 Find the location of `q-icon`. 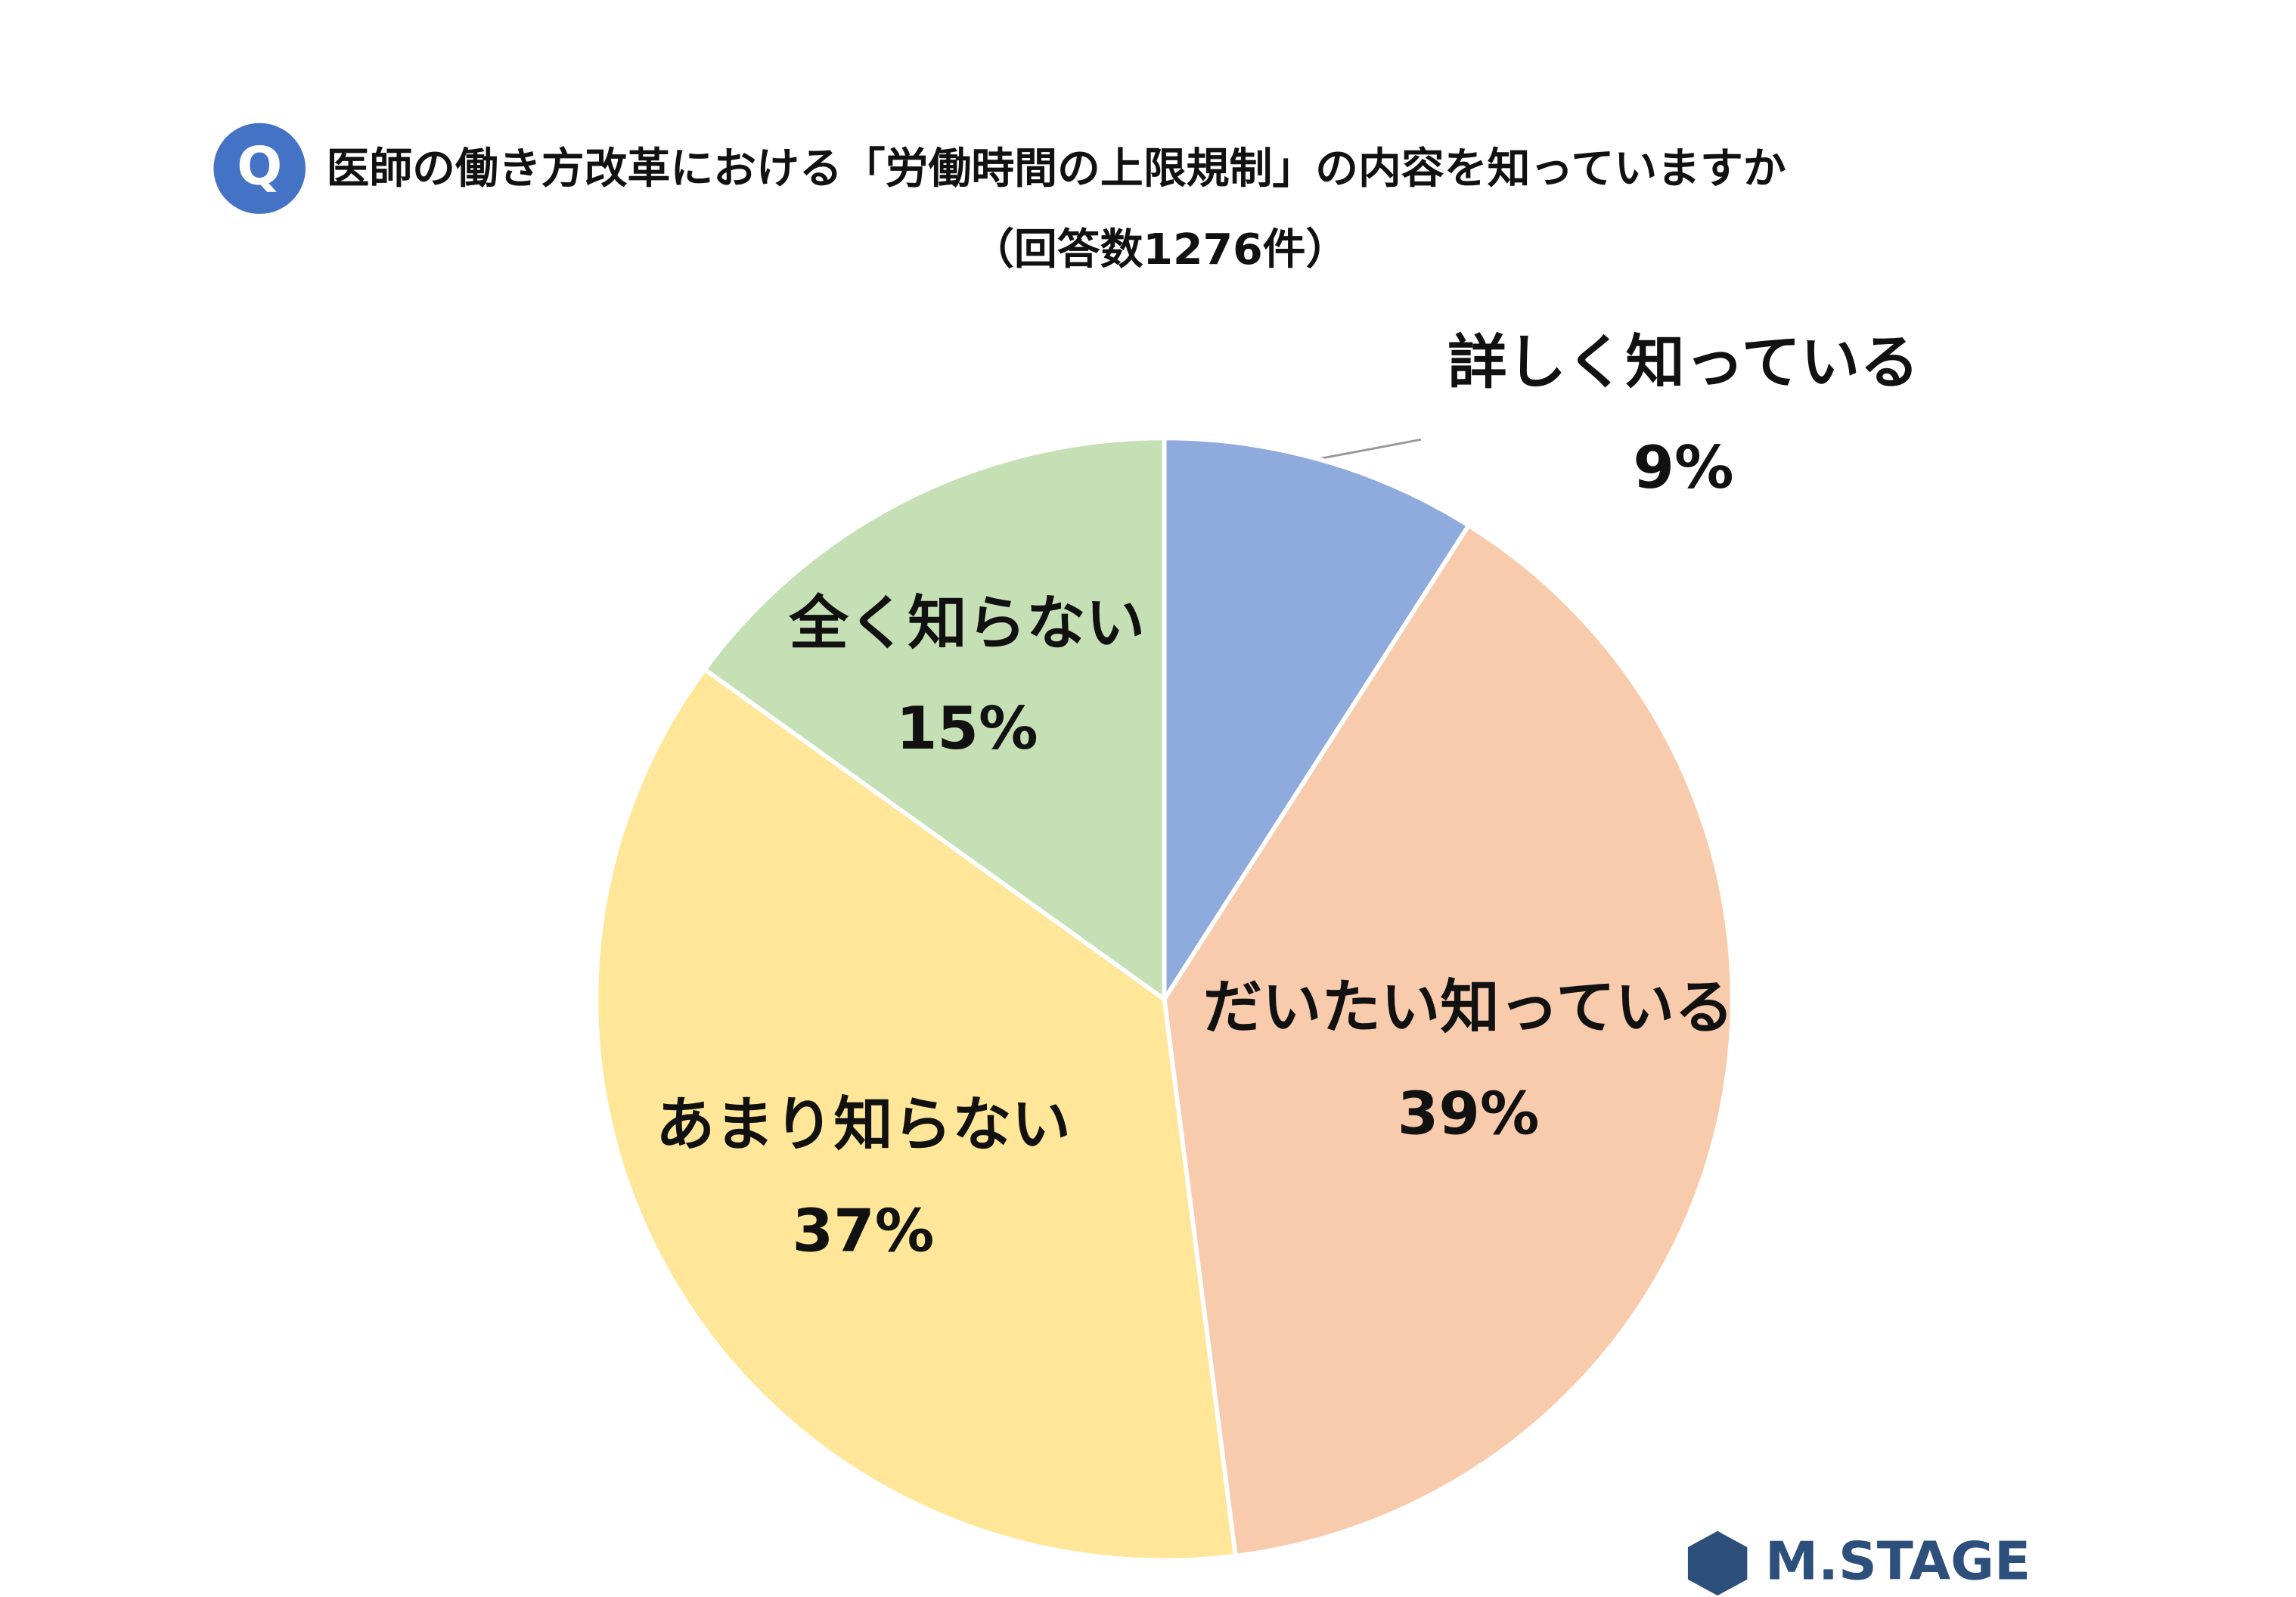

q-icon is located at coordinates (259, 168).